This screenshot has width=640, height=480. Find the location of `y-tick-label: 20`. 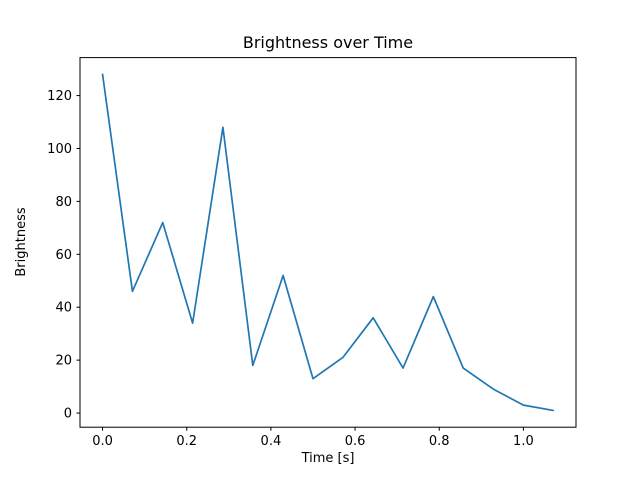

y-tick-label: 20 is located at coordinates (63, 361).